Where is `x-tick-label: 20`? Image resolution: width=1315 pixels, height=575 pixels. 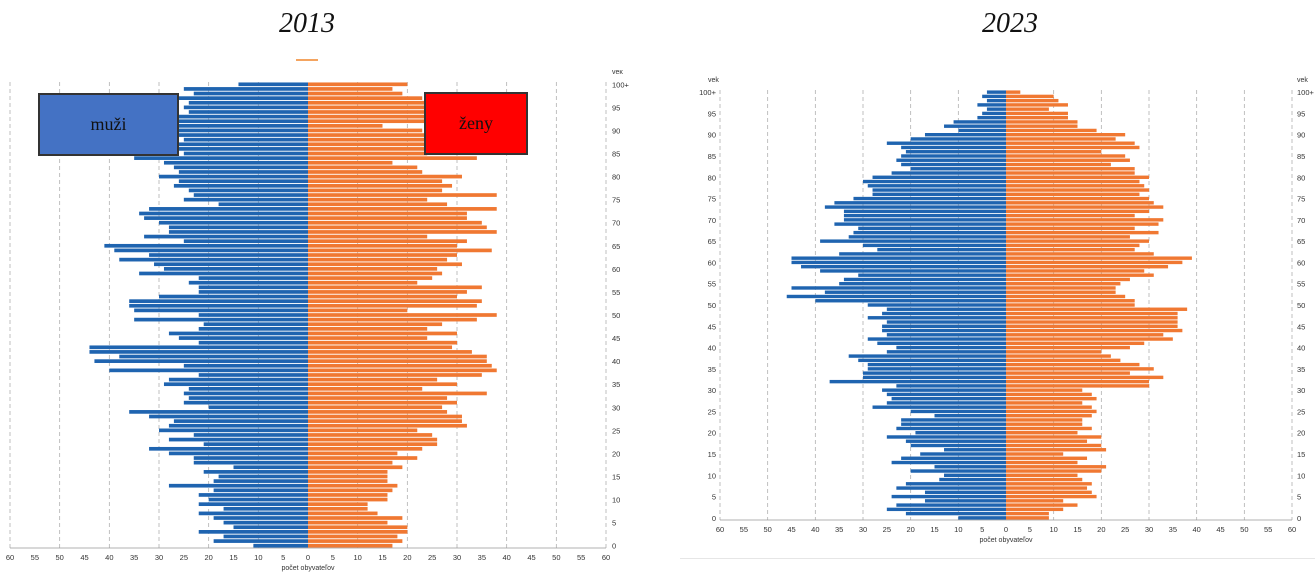 x-tick-label: 20 is located at coordinates (1101, 529).